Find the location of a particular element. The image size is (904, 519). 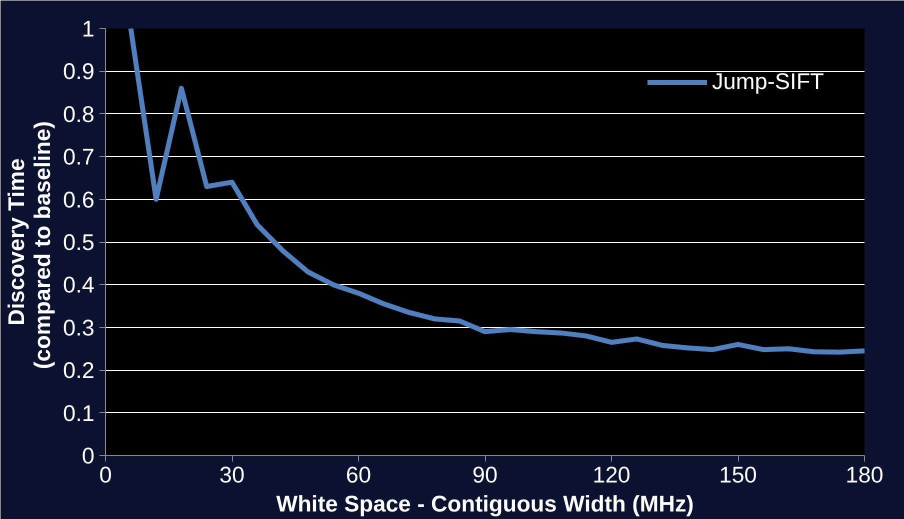

y-tick-label: 0.3 is located at coordinates (79, 327).